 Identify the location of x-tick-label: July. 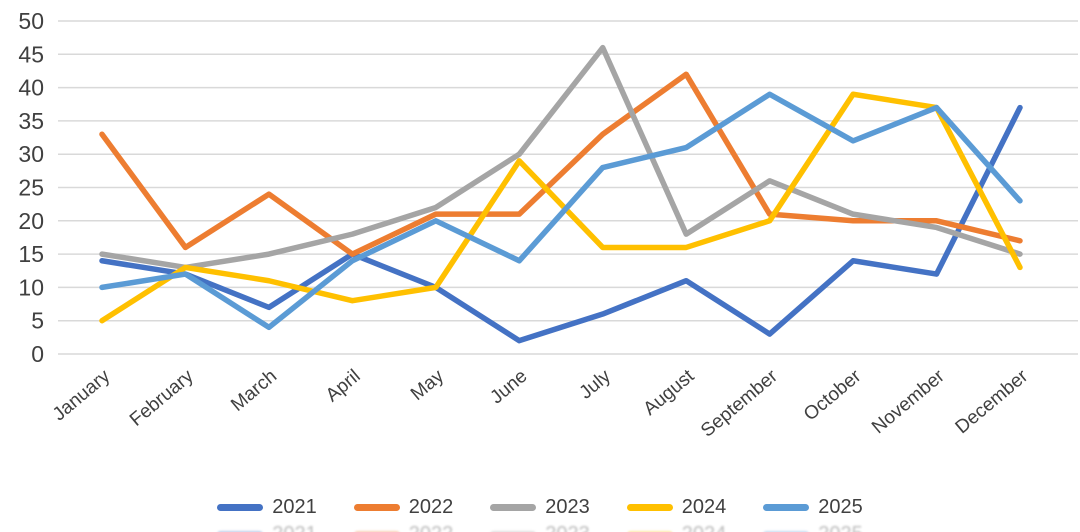
(596, 384).